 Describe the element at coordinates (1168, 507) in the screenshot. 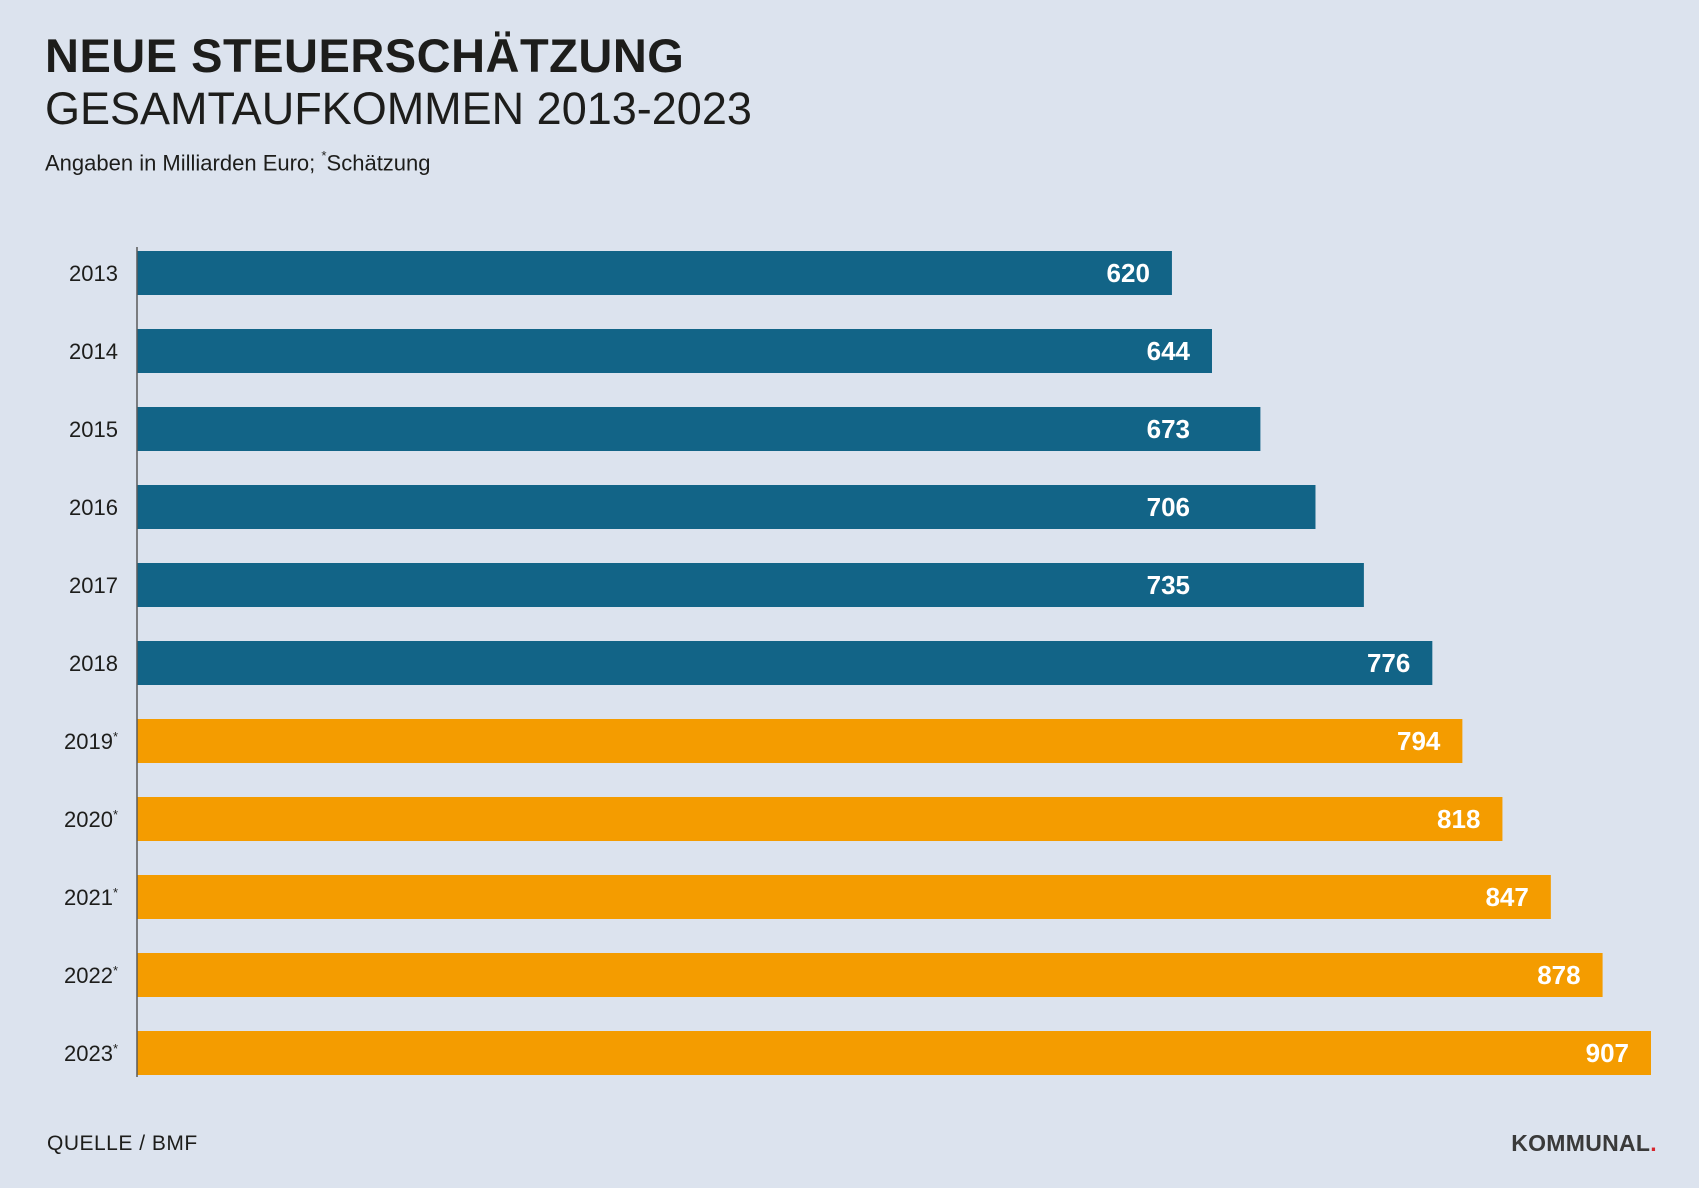

I see `data-label-2016: 706` at that location.